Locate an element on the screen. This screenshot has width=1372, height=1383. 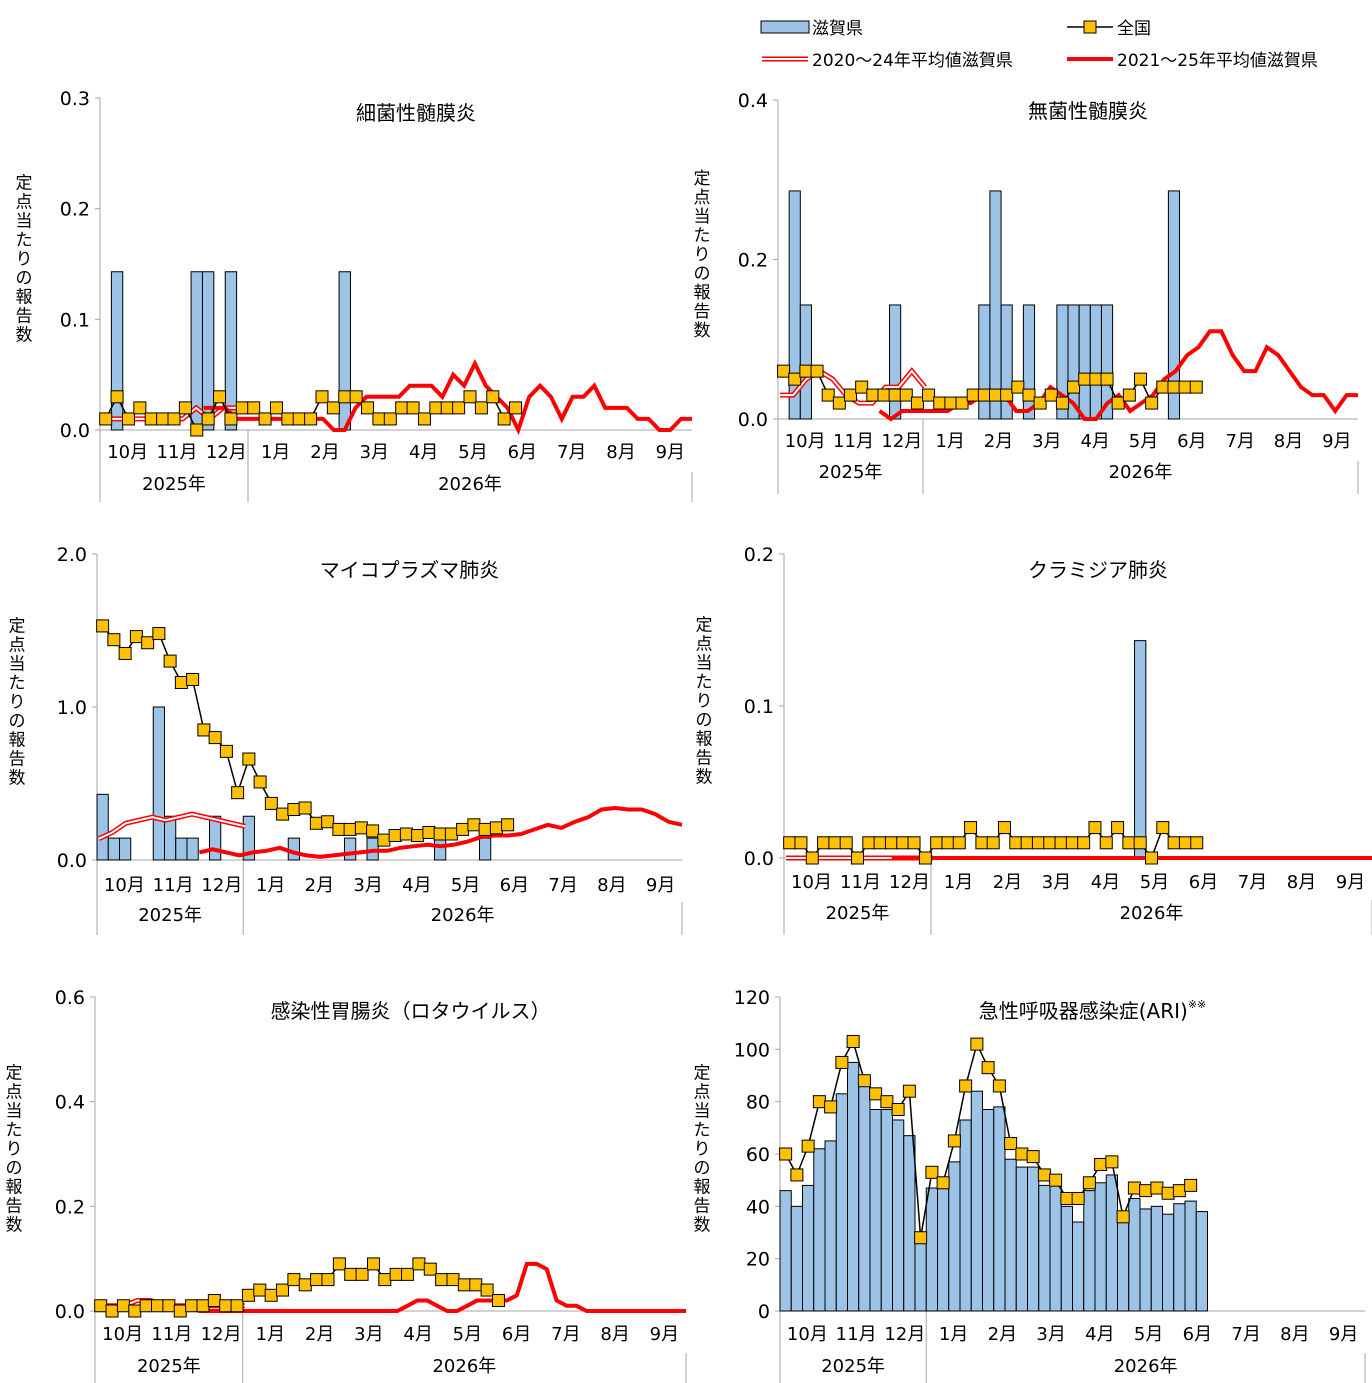
y-tick-label: 20 is located at coordinates (758, 1260).